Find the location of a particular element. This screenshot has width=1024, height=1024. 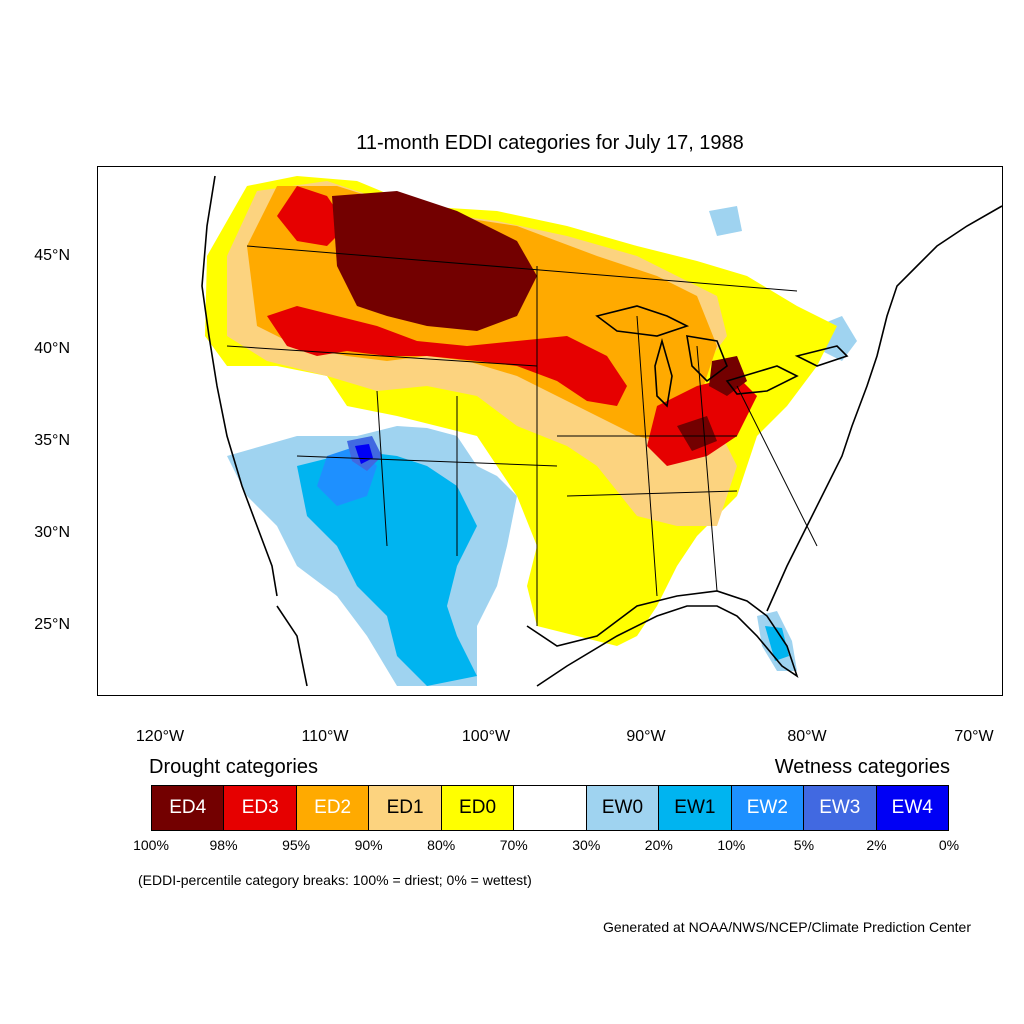

legend-break-label: 30% is located at coordinates (586, 845).